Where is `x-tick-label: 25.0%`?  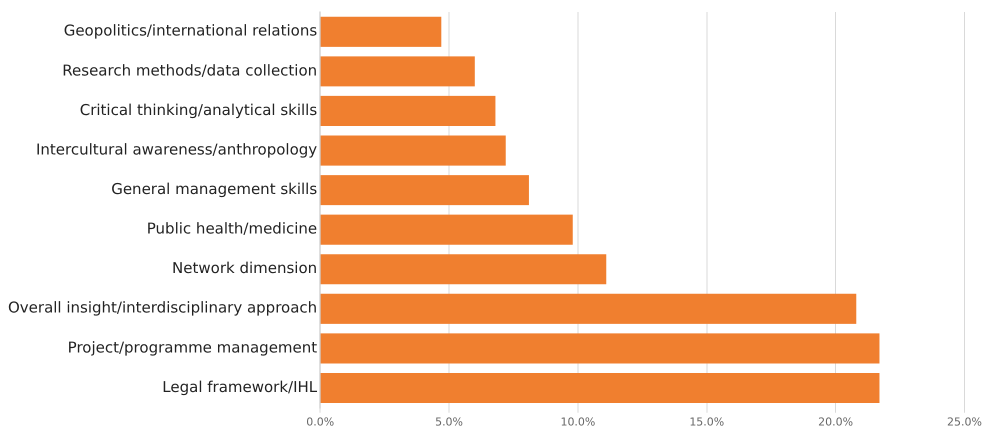
x-tick-label: 25.0% is located at coordinates (964, 421).